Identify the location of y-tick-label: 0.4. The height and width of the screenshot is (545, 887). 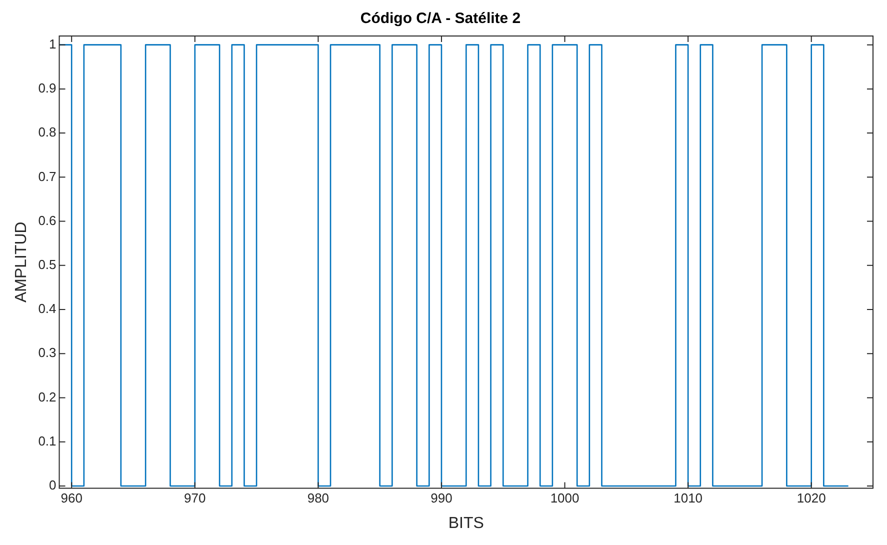
(47, 308).